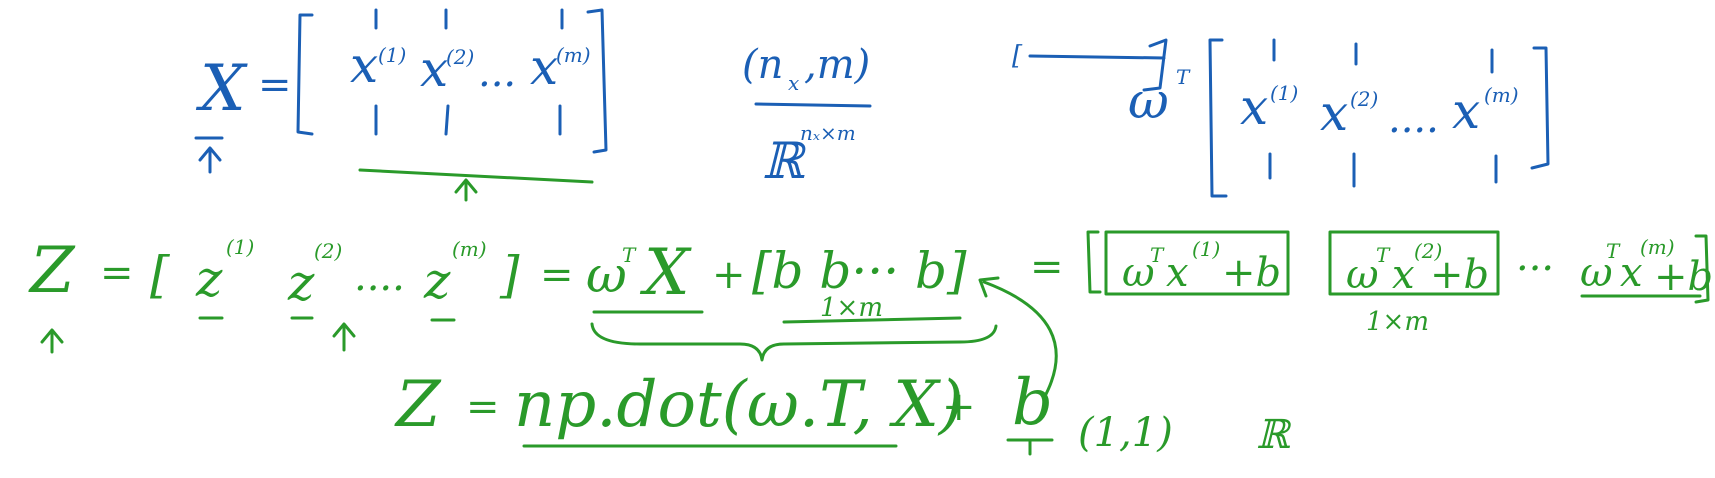 The image size is (1715, 478). I want to click on wt-col1-sup: (1), so click(1284, 93).